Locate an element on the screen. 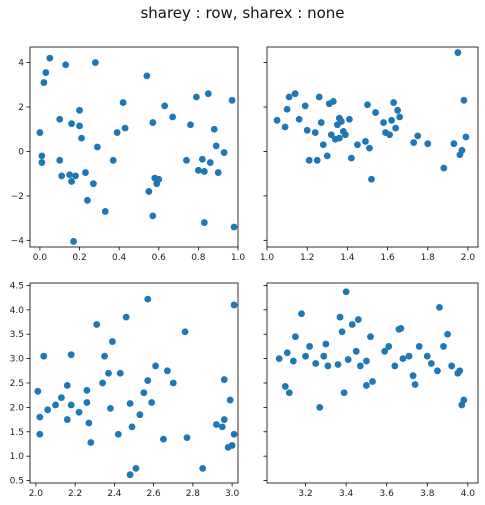 The height and width of the screenshot is (505, 485). x-tick-label: 2.0 is located at coordinates (36, 494).